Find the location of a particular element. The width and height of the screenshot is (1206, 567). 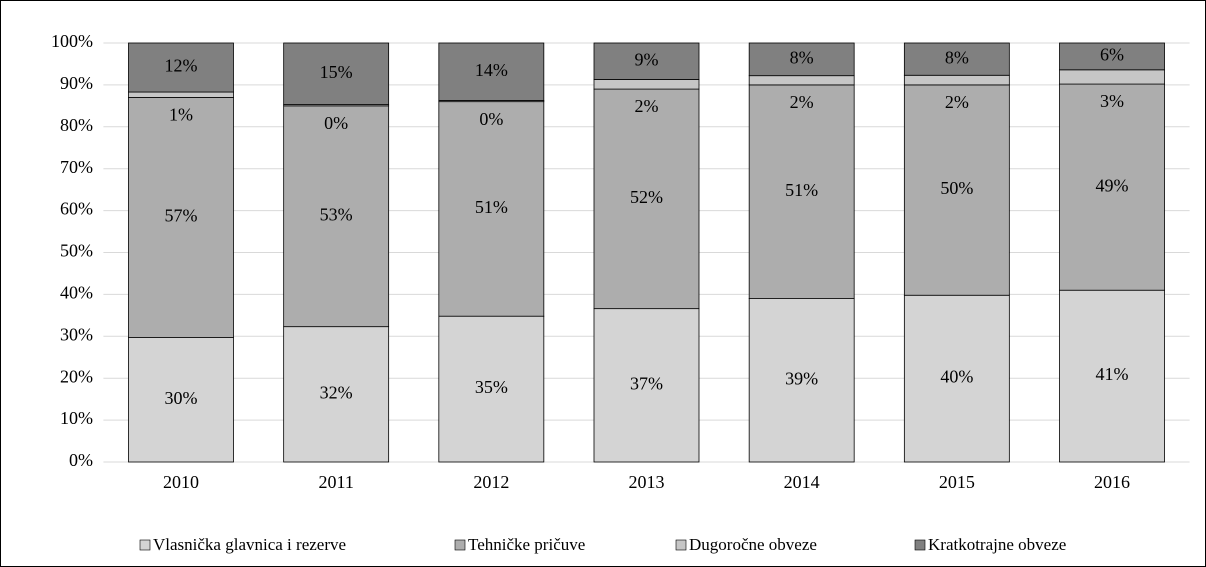

y-tick-label: 70% is located at coordinates (76, 167).